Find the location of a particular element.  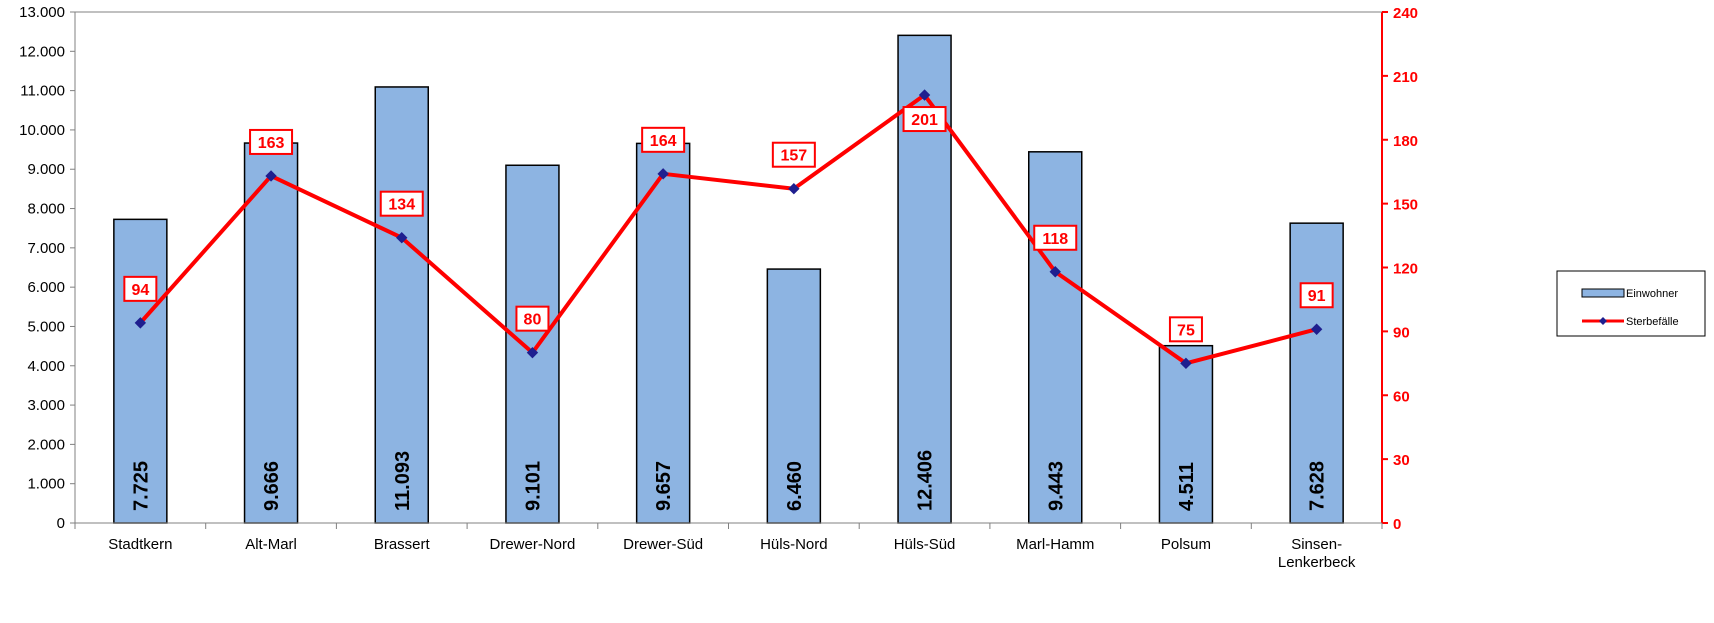

bar-value-label-5: 6.460 is located at coordinates (795, 486).